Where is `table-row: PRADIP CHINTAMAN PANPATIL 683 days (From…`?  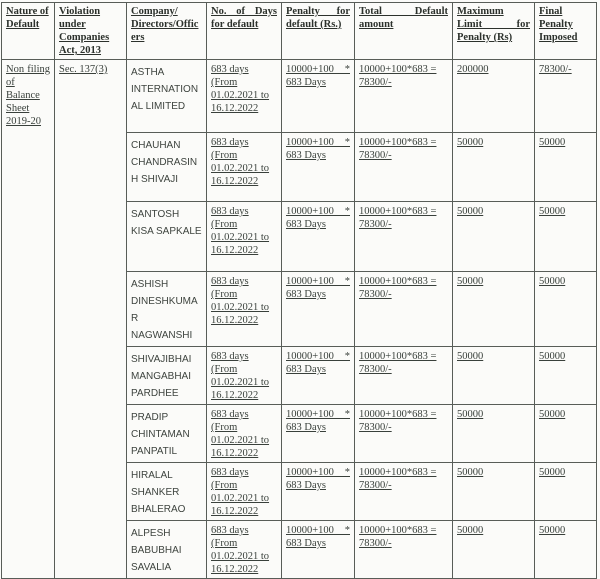
table-row: PRADIP CHINTAMAN PANPATIL 683 days (From… is located at coordinates (299, 433).